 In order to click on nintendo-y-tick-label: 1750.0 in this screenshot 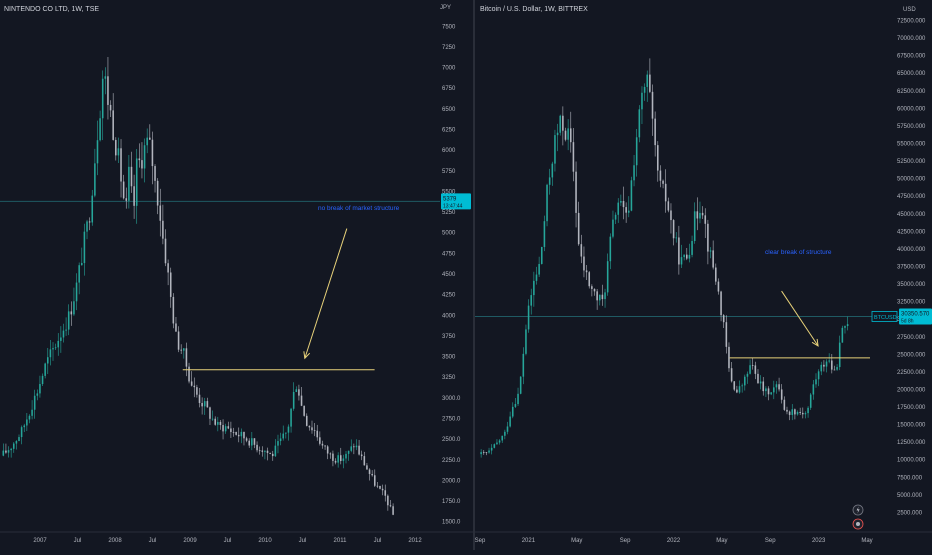, I will do `click(451, 502)`.